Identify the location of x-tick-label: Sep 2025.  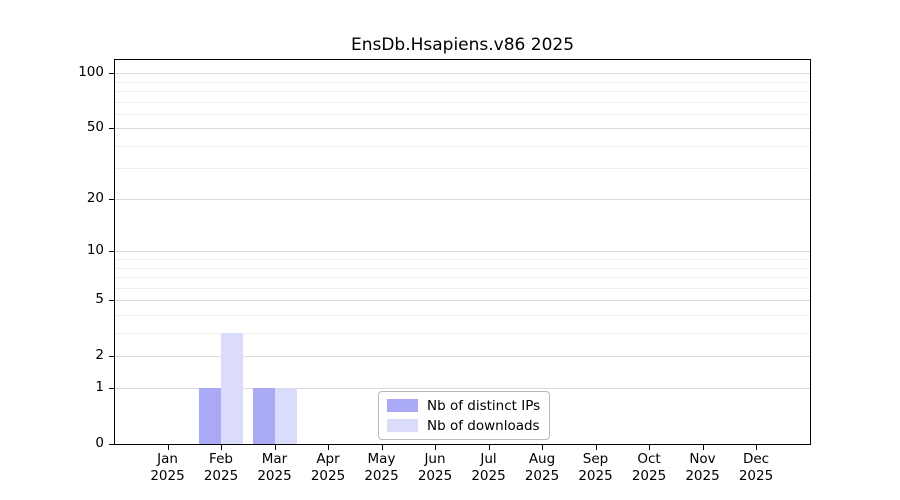
(595, 467).